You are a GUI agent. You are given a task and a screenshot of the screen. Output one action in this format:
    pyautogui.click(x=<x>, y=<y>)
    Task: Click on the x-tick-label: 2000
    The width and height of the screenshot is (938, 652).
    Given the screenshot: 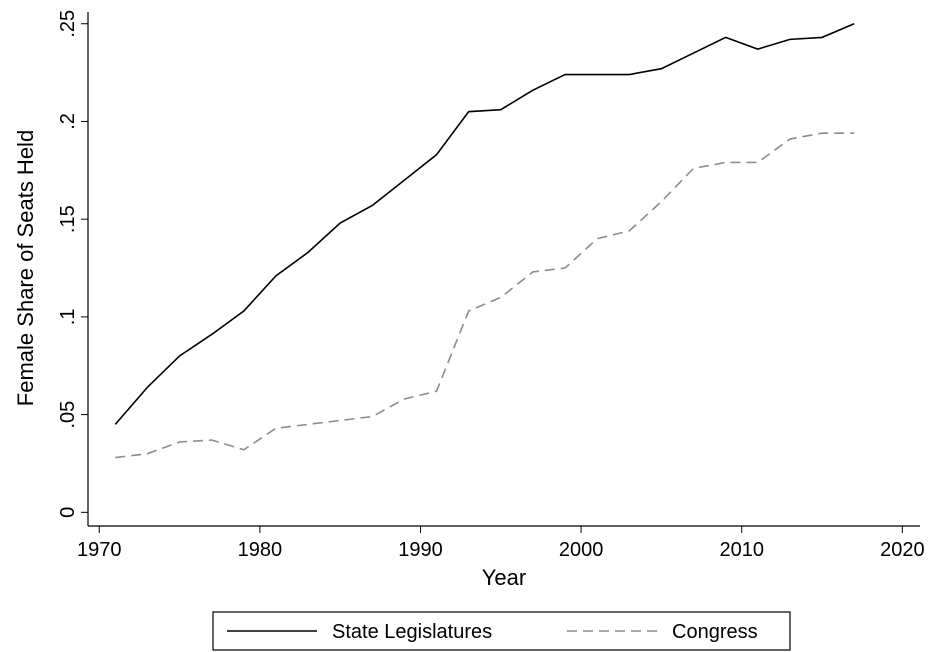 What is the action you would take?
    pyautogui.click(x=581, y=550)
    